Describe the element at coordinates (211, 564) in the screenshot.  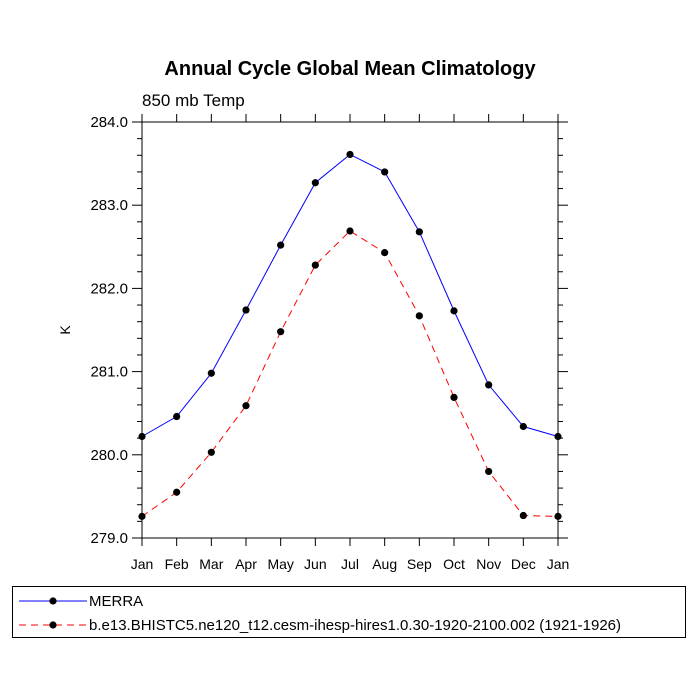
I see `x-tick-label: Mar` at that location.